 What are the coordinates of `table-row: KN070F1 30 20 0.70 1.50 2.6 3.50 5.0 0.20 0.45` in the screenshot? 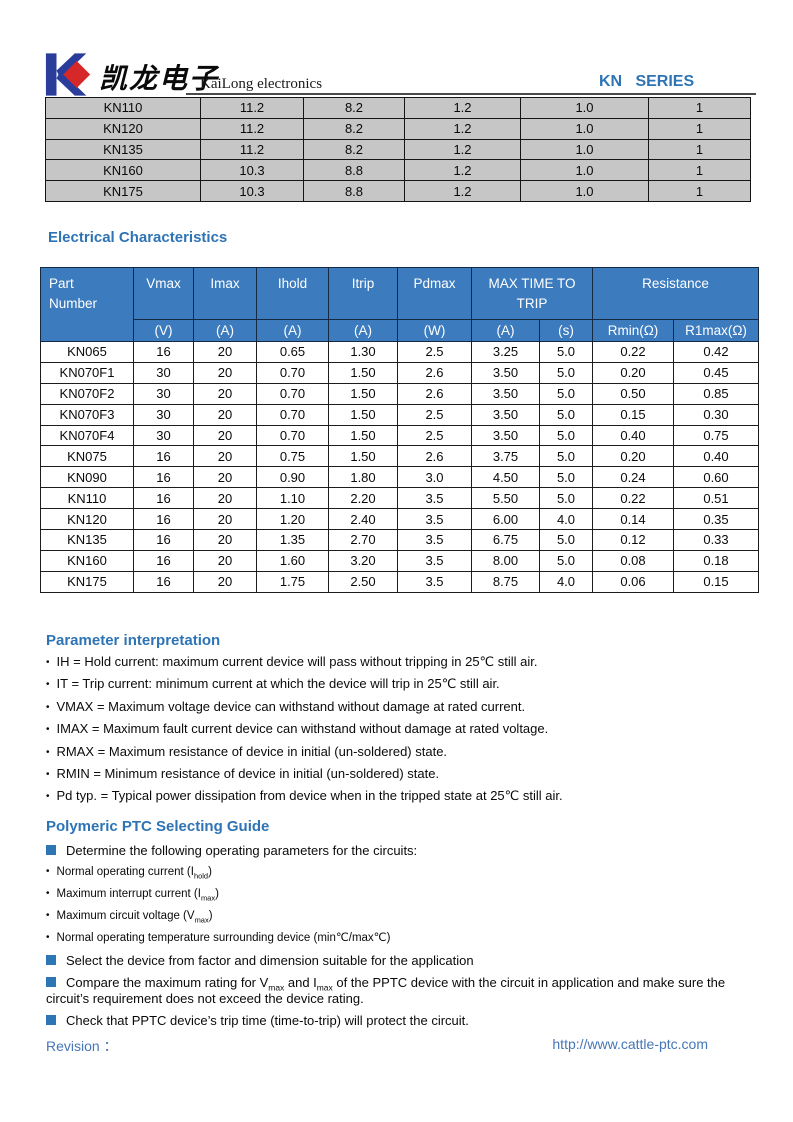 It's located at (400, 372).